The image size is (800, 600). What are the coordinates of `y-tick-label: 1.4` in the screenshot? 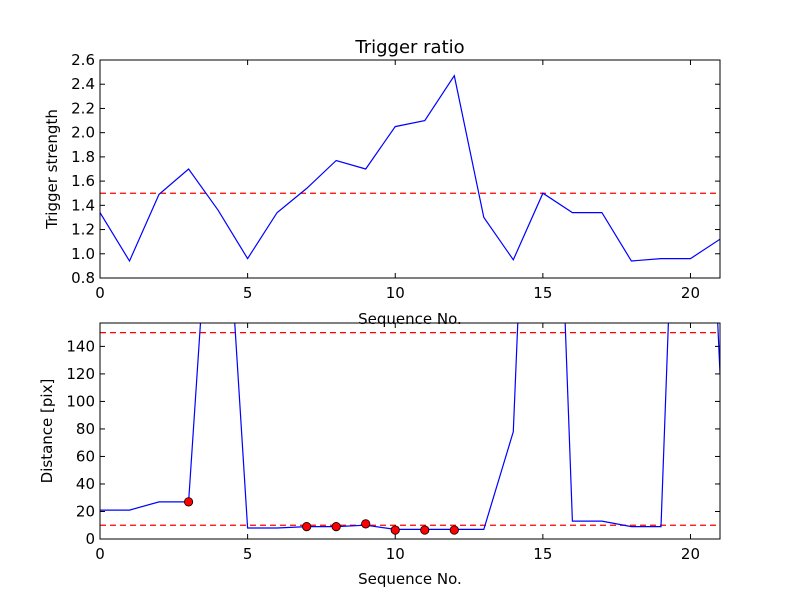 It's located at (83, 205).